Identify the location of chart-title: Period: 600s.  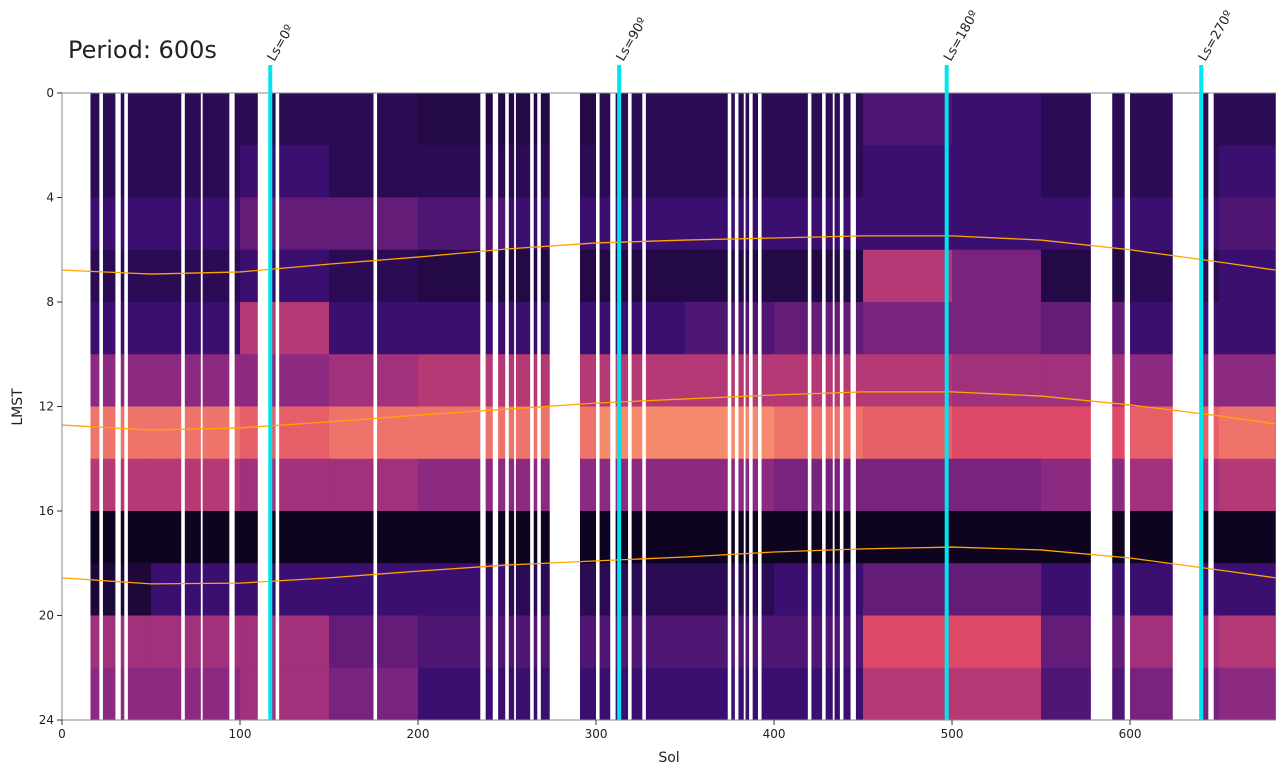
(142, 50).